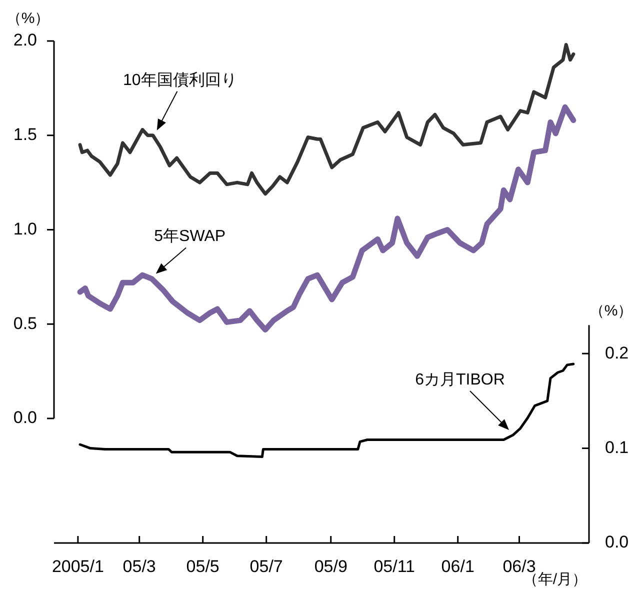 This screenshot has width=643, height=590. Describe the element at coordinates (617, 542) in the screenshot. I see `y2-tick-label: 0.0` at that location.